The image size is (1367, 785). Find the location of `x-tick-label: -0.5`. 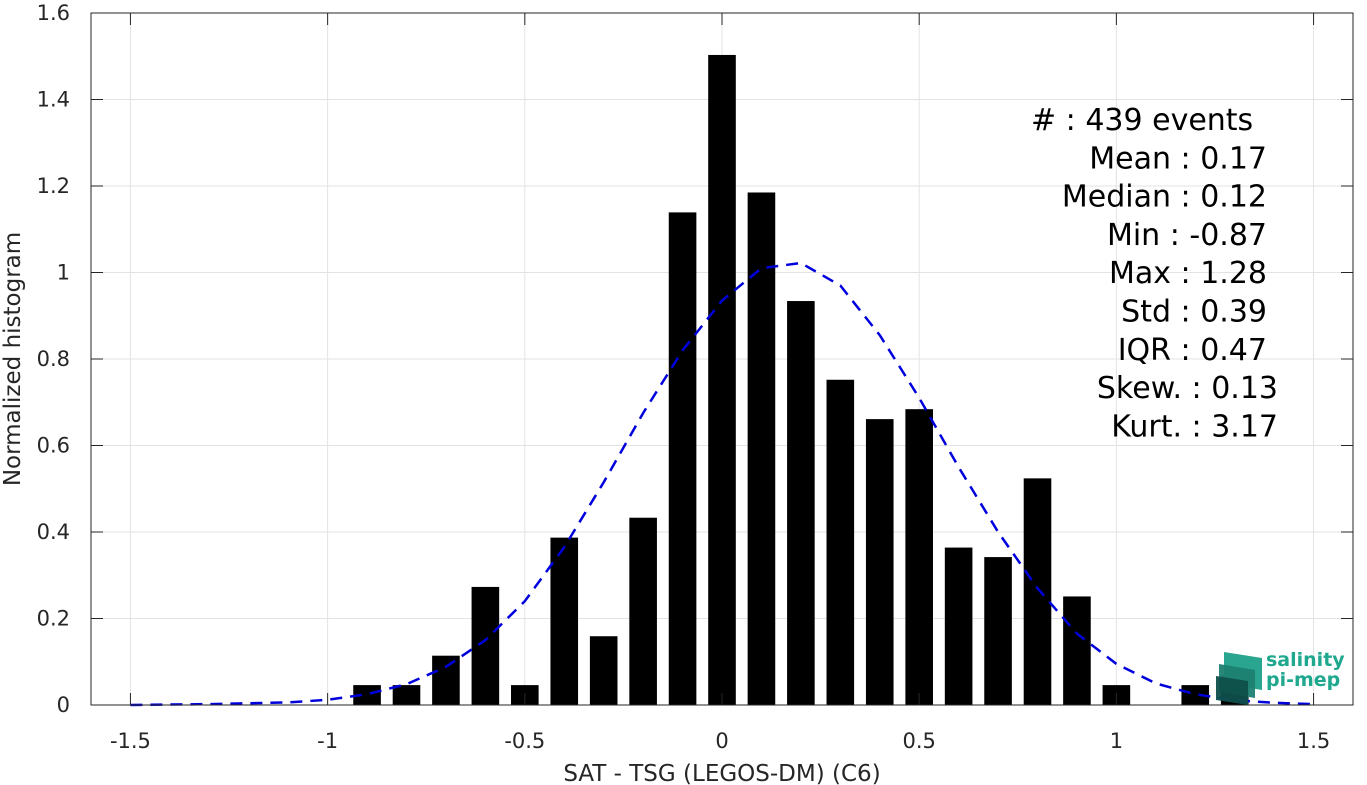

x-tick-label: -0.5 is located at coordinates (524, 741).